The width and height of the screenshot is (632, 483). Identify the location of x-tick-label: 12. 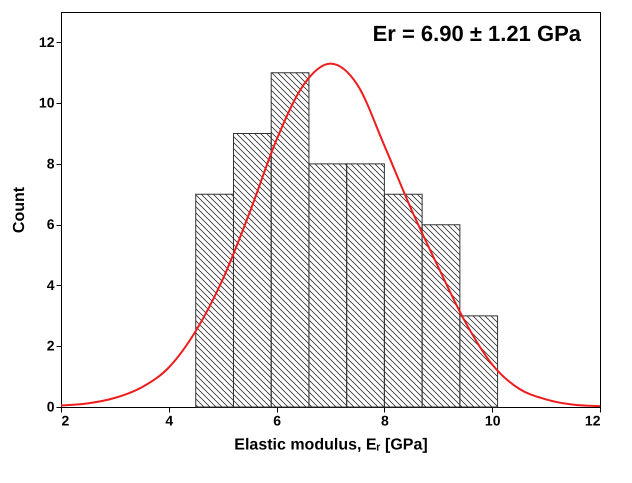
(592, 420).